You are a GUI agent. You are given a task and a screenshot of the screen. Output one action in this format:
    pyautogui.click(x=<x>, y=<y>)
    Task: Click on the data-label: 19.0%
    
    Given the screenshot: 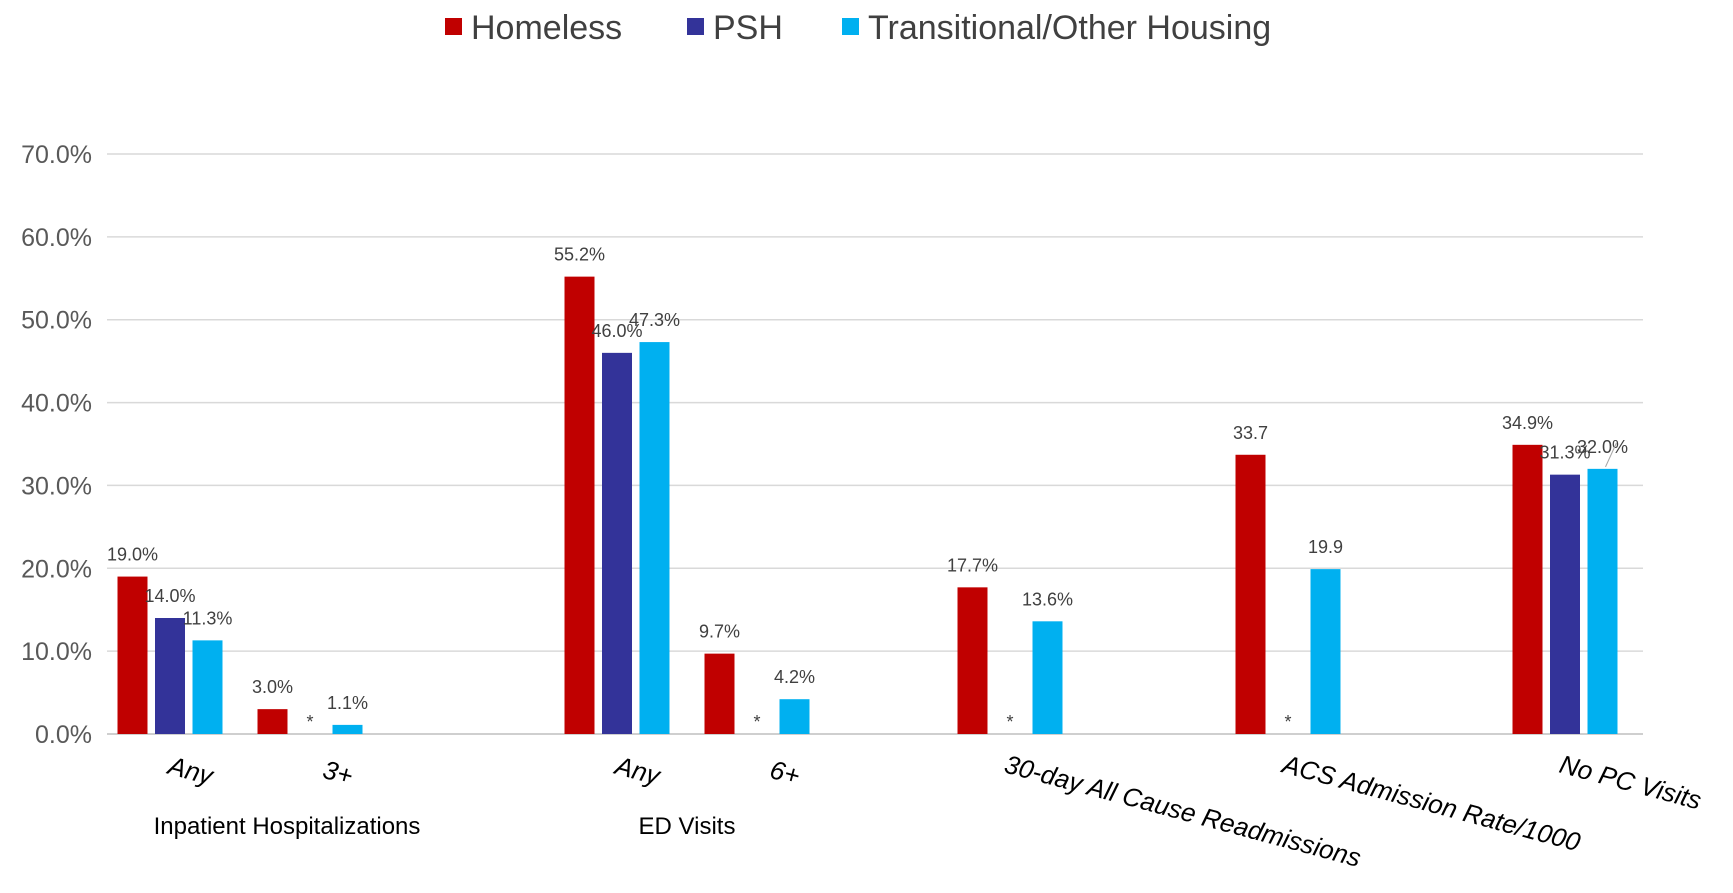 What is the action you would take?
    pyautogui.click(x=132, y=555)
    